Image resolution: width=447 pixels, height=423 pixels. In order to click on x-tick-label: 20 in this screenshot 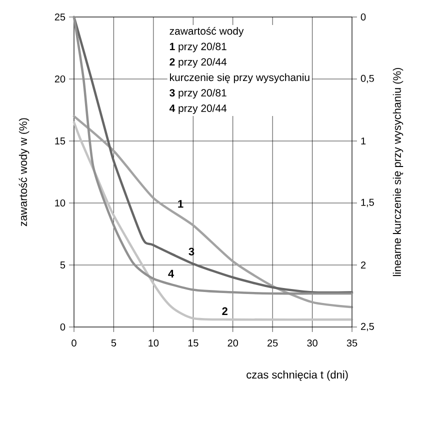, I will do `click(233, 343)`.